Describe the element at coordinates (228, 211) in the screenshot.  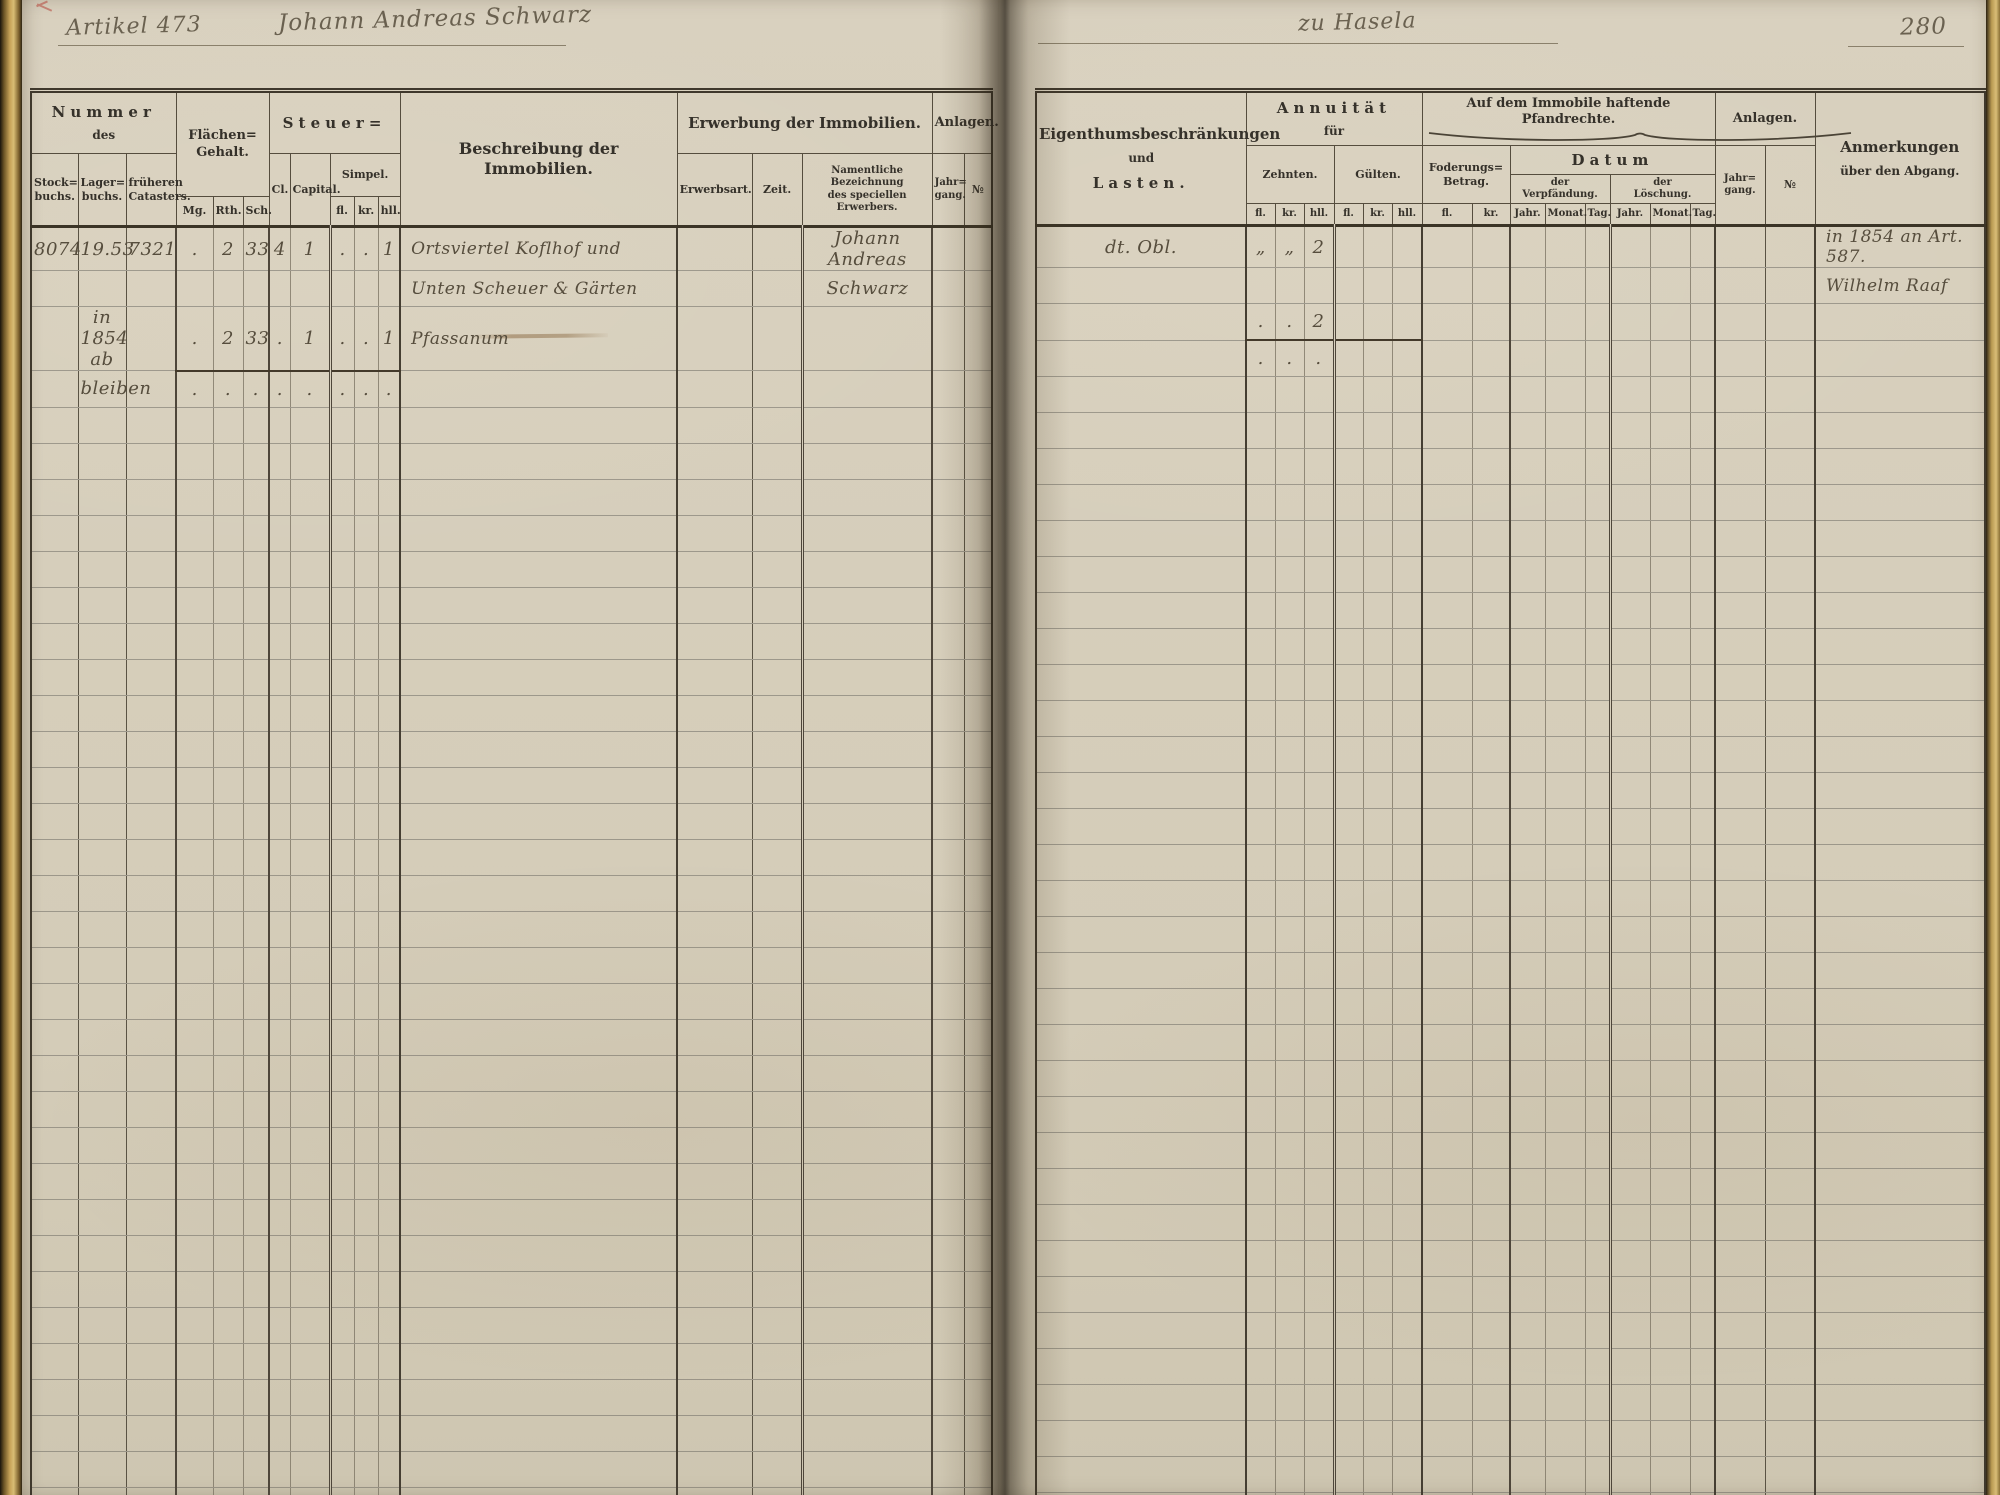
I see `th-rth: Rth.` at that location.